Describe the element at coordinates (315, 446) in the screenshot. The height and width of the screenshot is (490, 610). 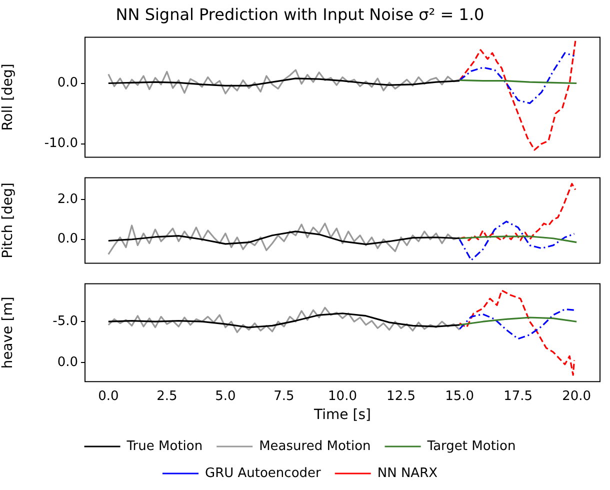
I see `legend-label: Measured Motion` at that location.